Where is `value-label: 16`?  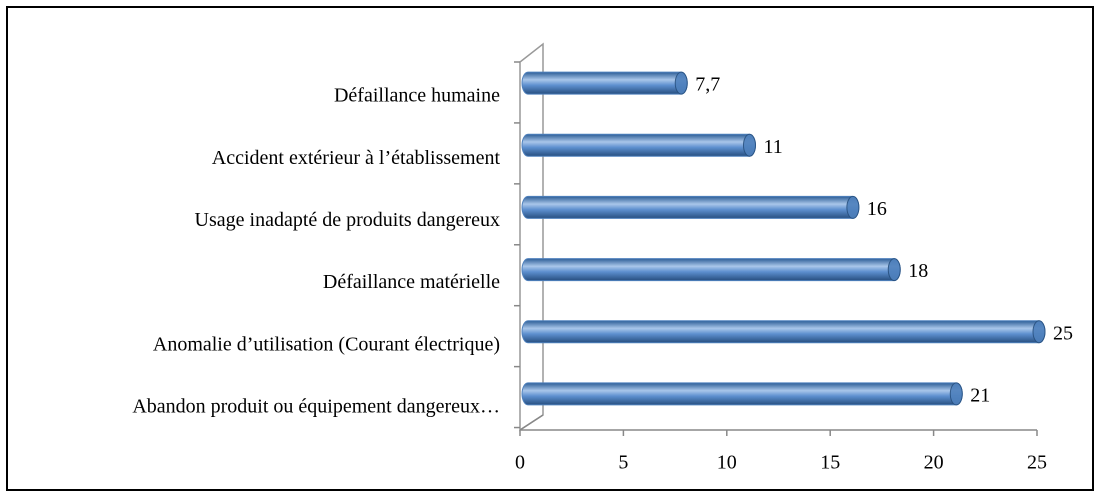 value-label: 16 is located at coordinates (877, 209).